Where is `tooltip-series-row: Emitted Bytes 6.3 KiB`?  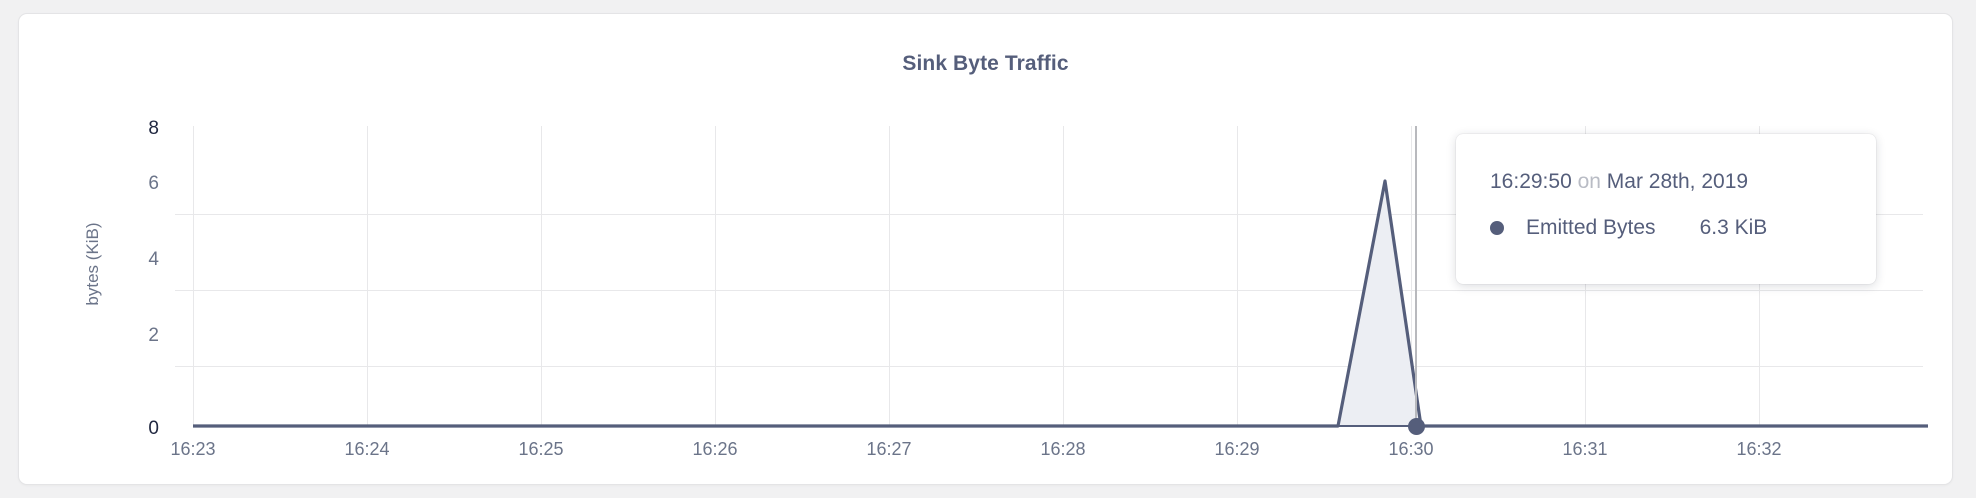 tooltip-series-row: Emitted Bytes 6.3 KiB is located at coordinates (1666, 228).